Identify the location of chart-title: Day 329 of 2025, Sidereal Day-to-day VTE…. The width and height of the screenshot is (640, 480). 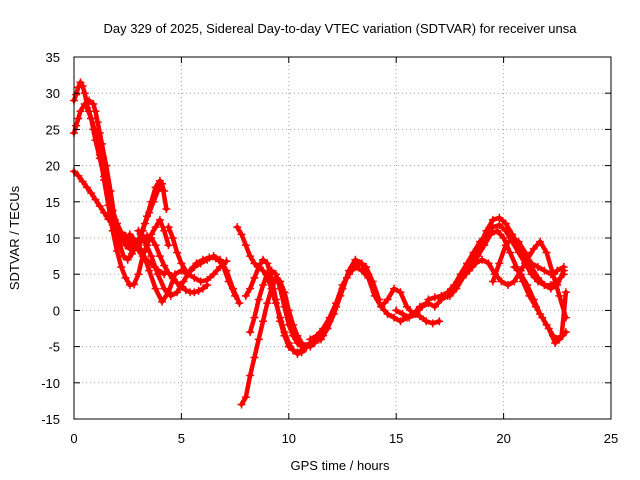
(340, 28).